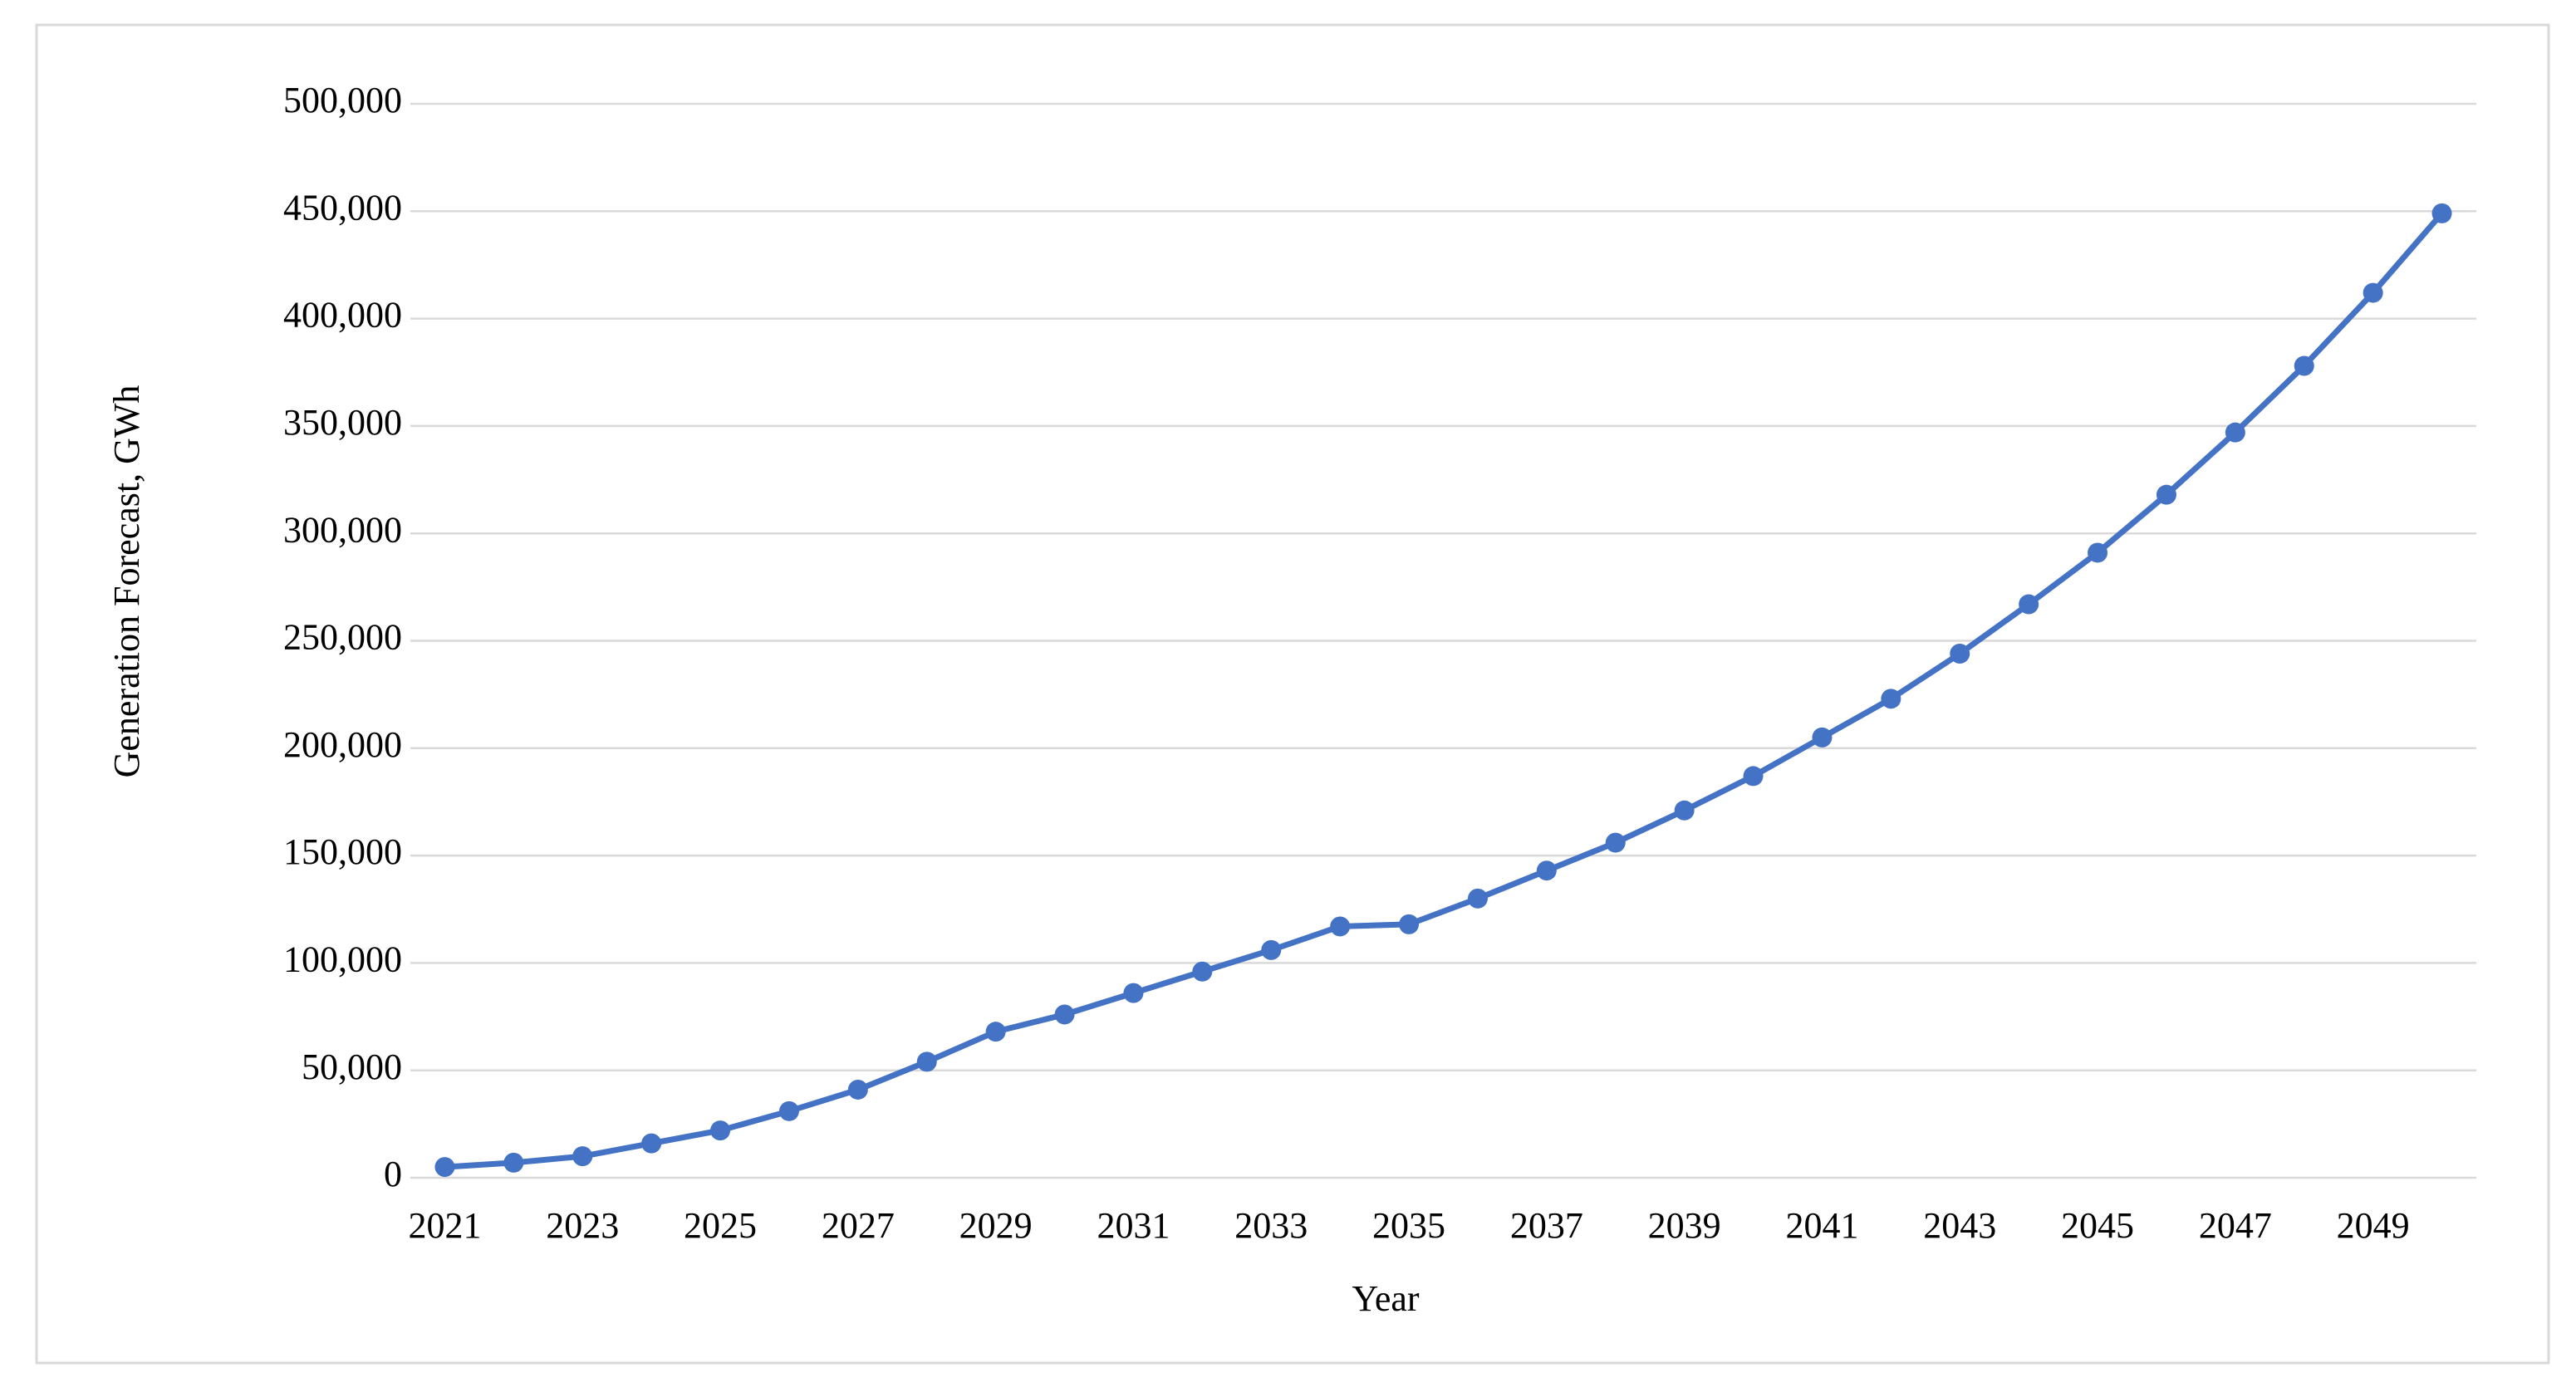  Describe the element at coordinates (393, 1174) in the screenshot. I see `y-tick-label: 0` at that location.